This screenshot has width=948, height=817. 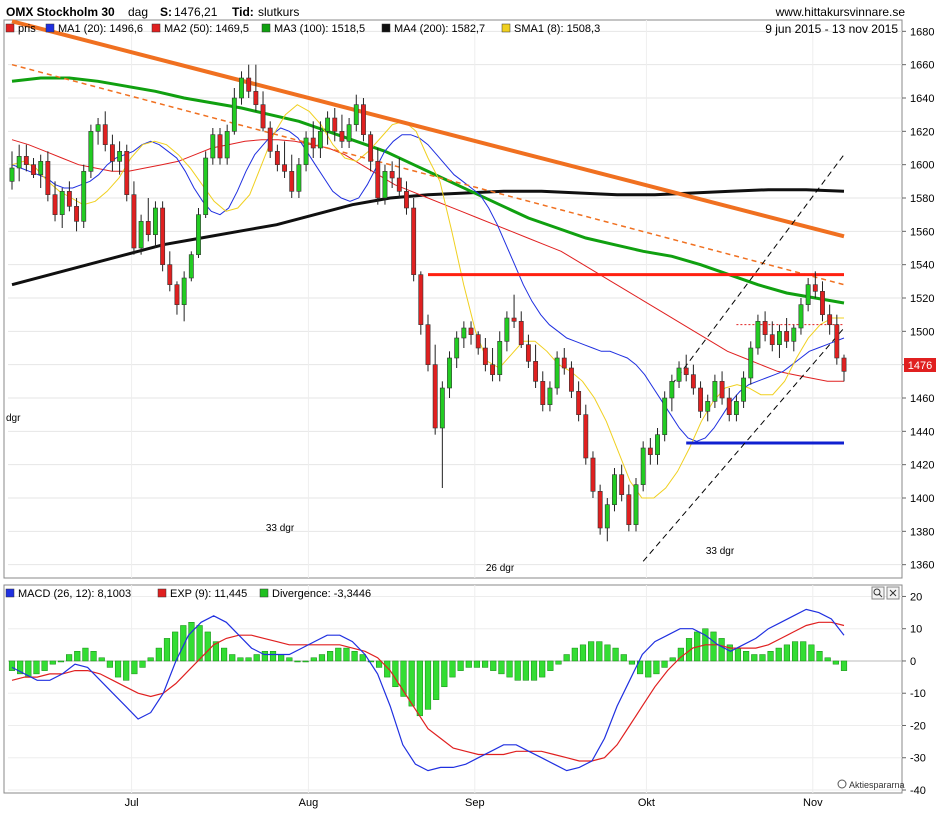 What do you see at coordinates (208, 594) in the screenshot?
I see `macd-legend-label: EXP (9): 11,445` at bounding box center [208, 594].